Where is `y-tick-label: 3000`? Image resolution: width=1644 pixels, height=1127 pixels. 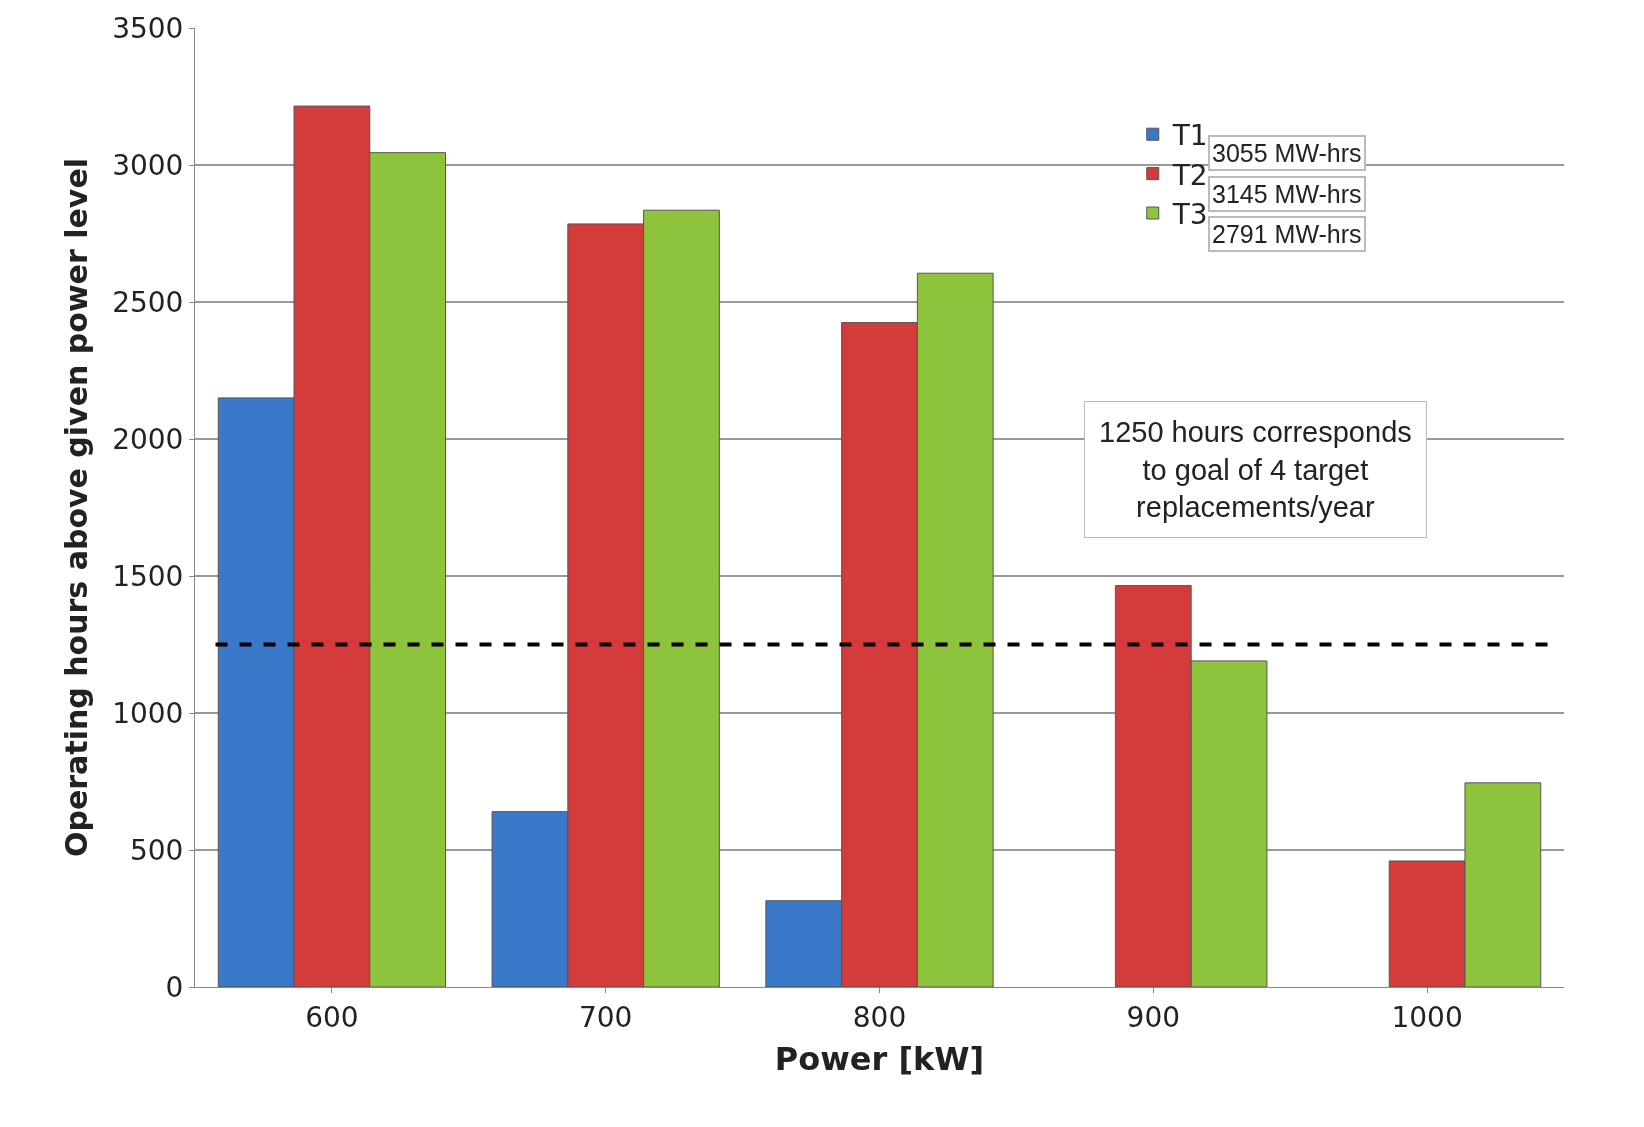
y-tick-label: 3000 is located at coordinates (148, 165).